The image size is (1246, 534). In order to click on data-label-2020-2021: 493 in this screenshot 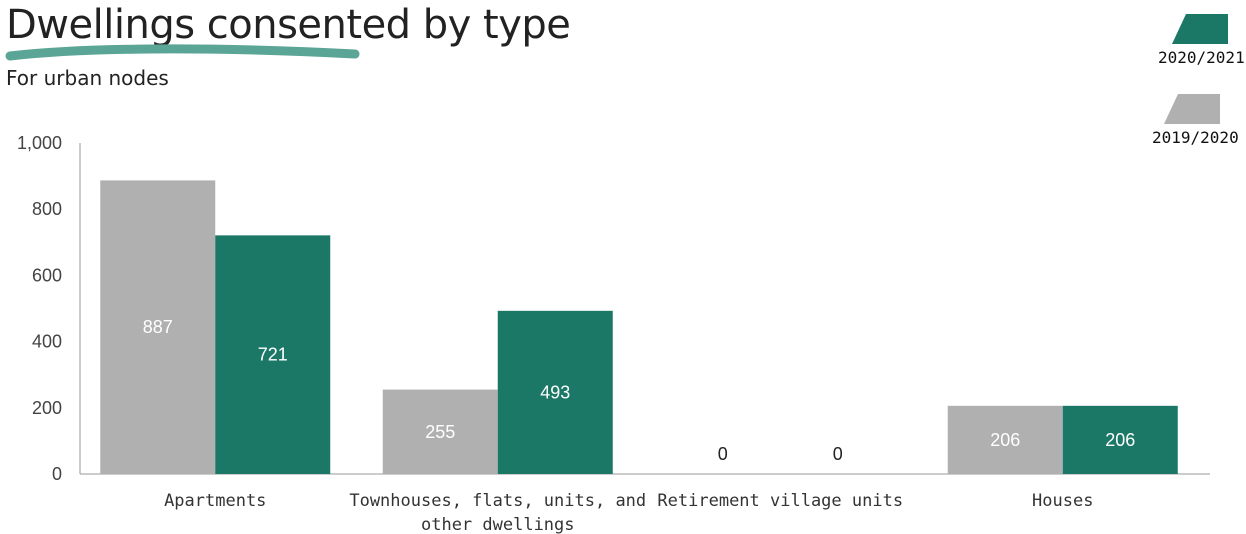, I will do `click(555, 392)`.